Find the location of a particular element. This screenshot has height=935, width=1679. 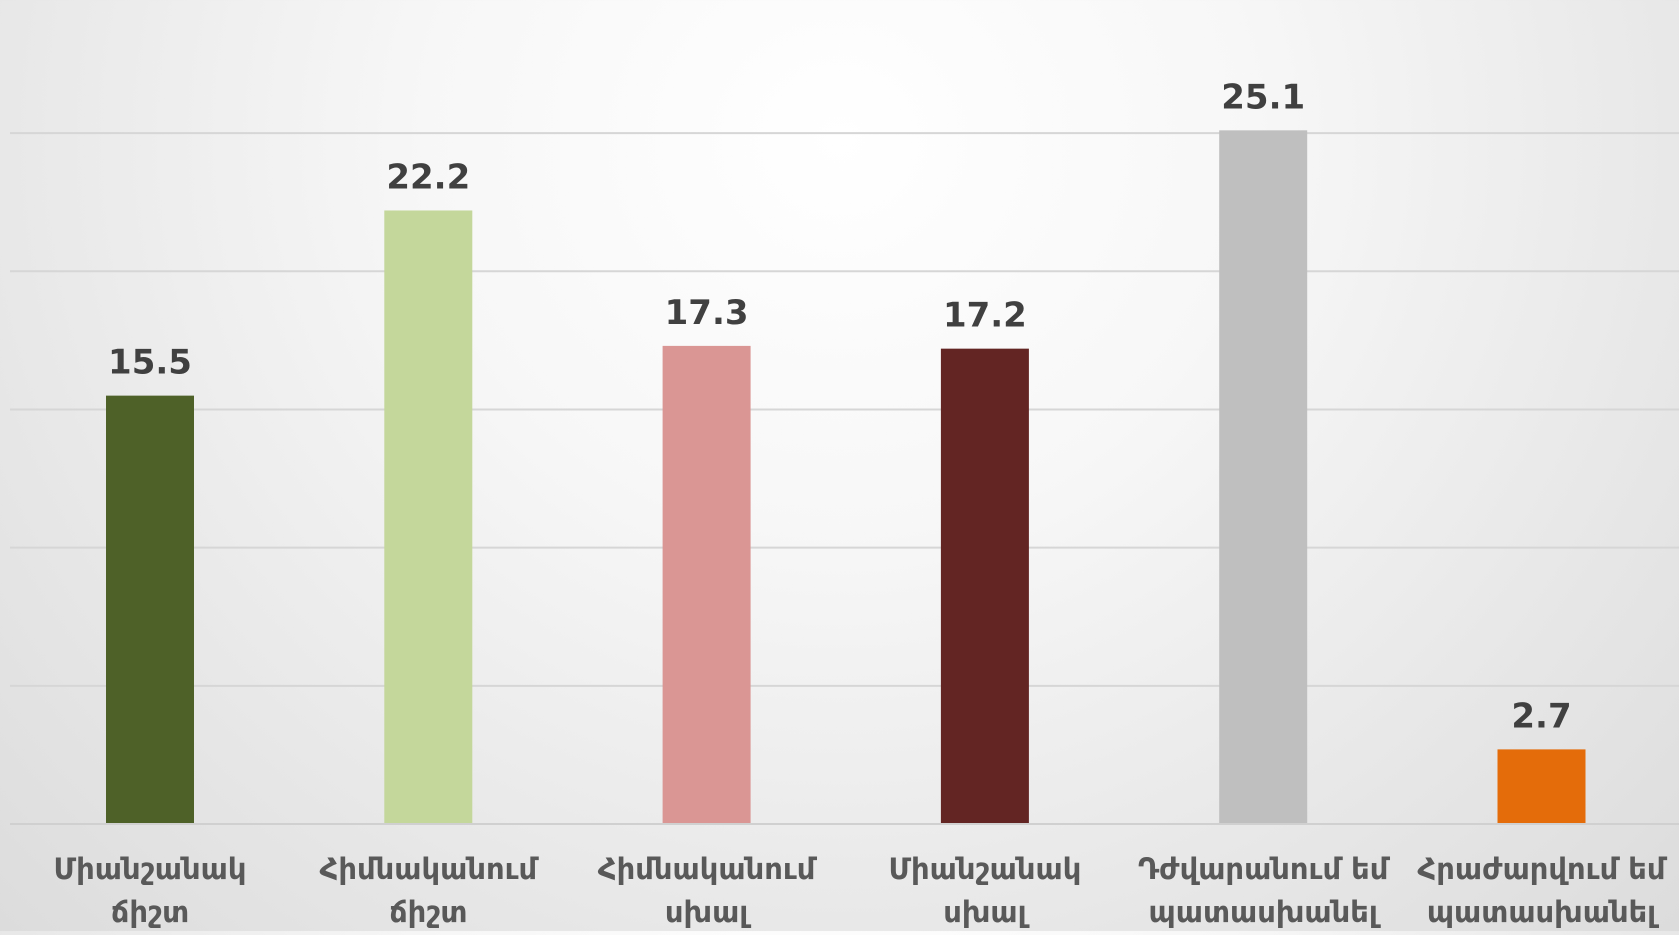

data-label: 2.7 is located at coordinates (1541, 716).